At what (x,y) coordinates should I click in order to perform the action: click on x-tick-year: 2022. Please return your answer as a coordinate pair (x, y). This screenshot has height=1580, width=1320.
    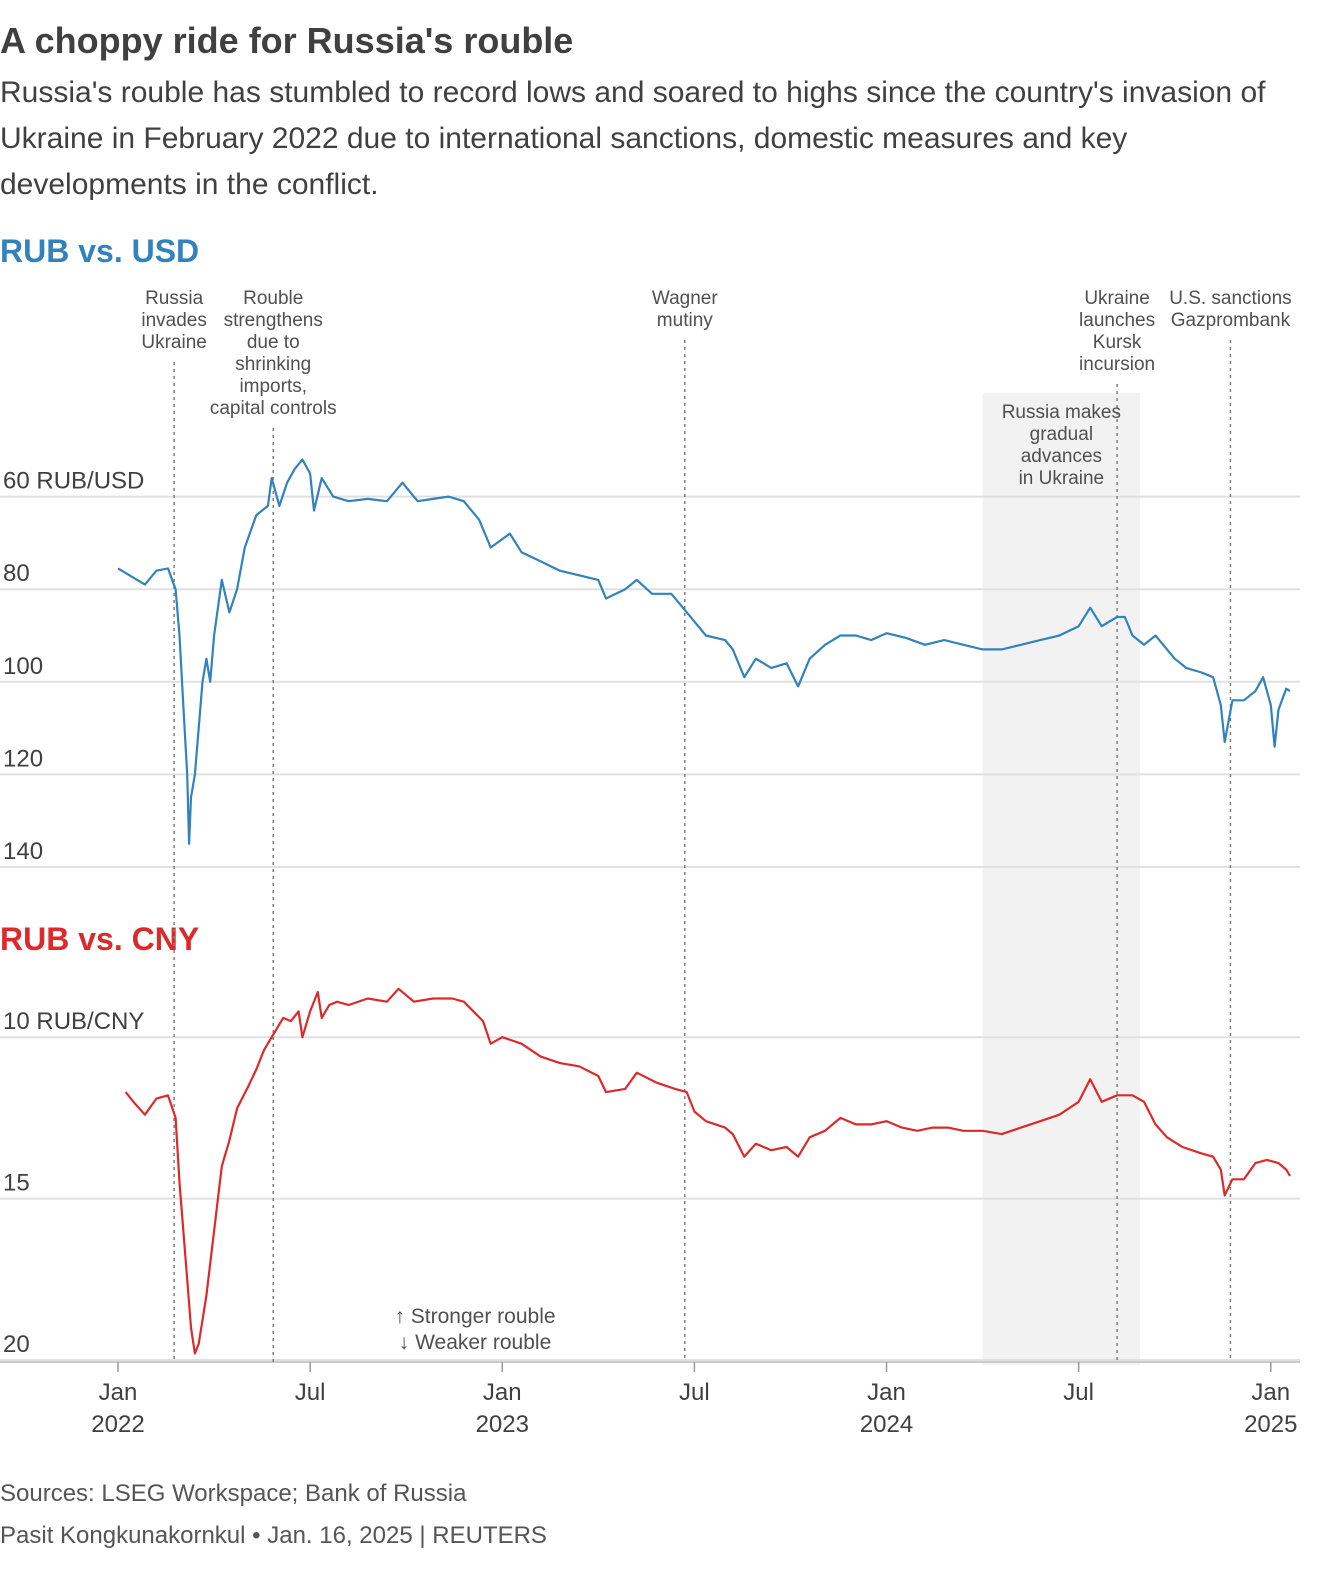
    Looking at the image, I should click on (117, 1424).